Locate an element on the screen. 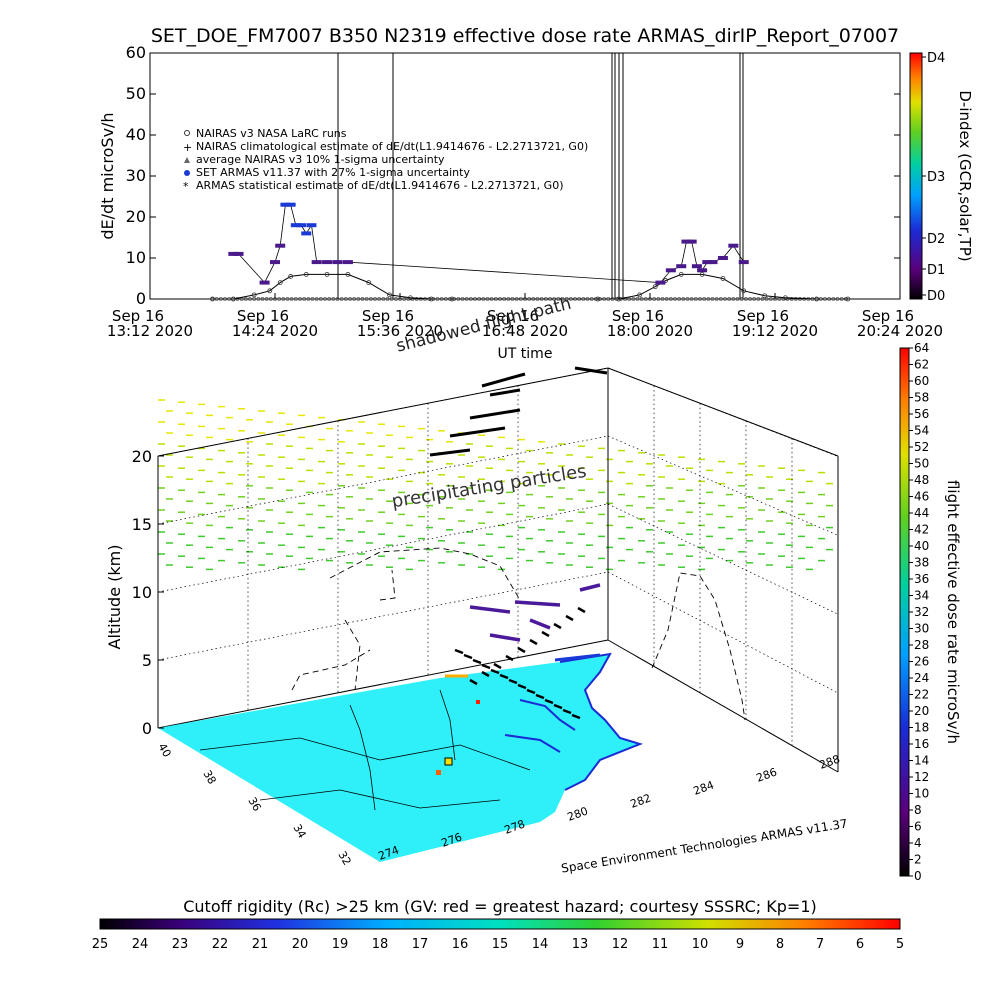  scene-zticks: 0 5 10 15 20 is located at coordinates (148, 592).